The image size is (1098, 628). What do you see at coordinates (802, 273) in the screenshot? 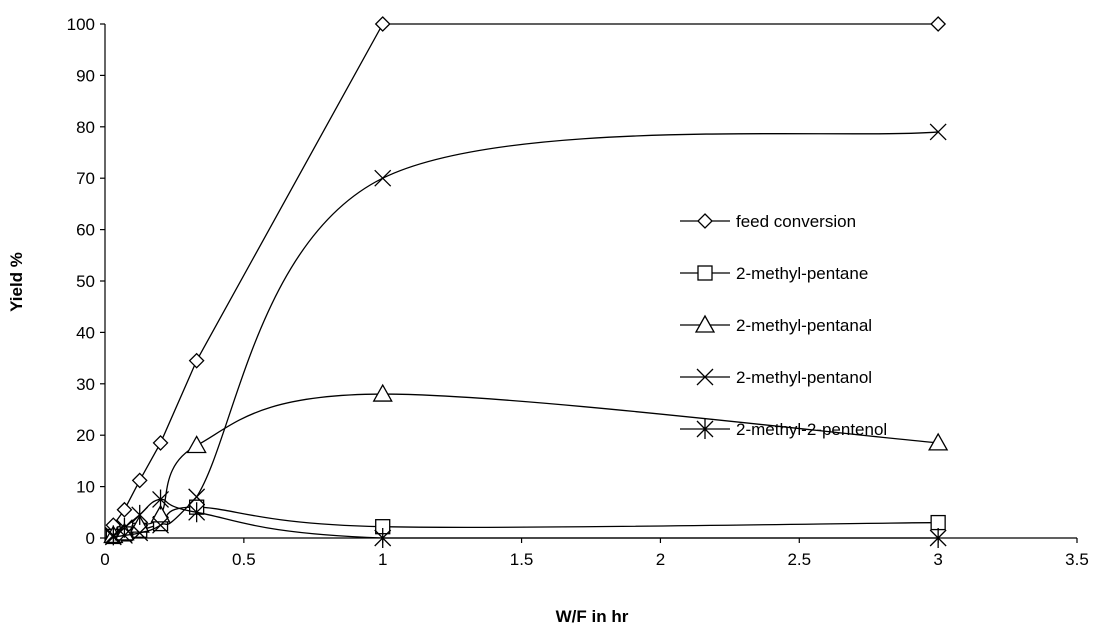
I see `legend-label: 2-methyl-pentane` at bounding box center [802, 273].